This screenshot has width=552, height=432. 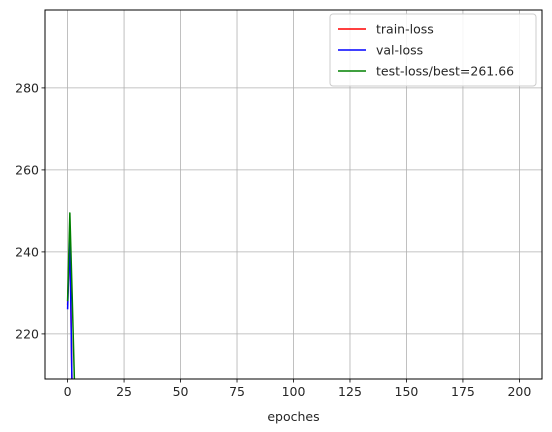 What do you see at coordinates (27, 87) in the screenshot?
I see `y-tick-label: 280` at bounding box center [27, 87].